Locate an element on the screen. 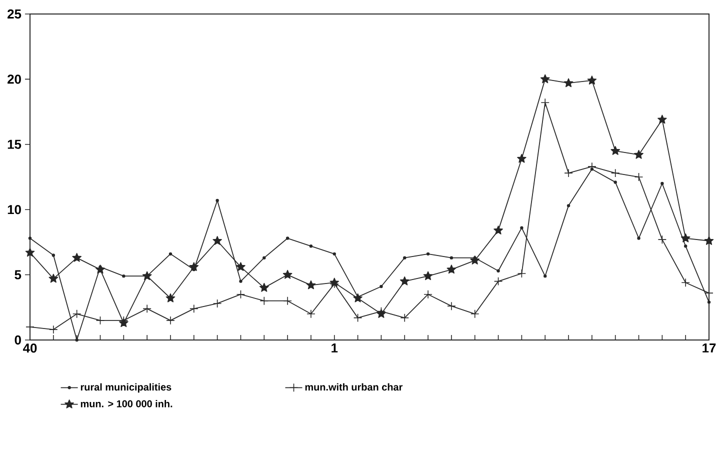 The height and width of the screenshot is (456, 719). x-tick-label: 1 is located at coordinates (335, 348).